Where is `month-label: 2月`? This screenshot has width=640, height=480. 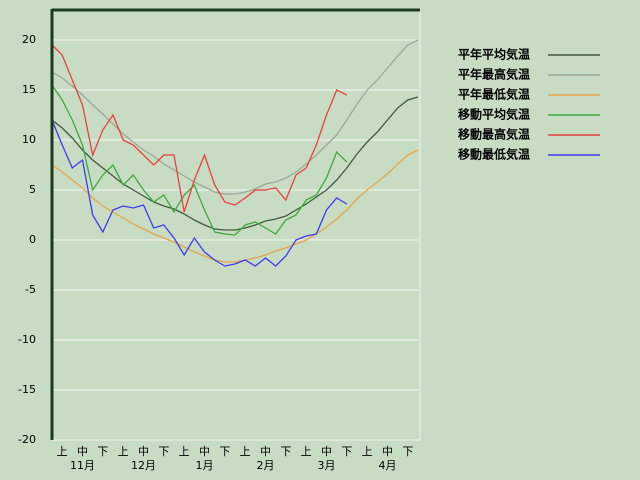
month-label: 2月 is located at coordinates (266, 465).